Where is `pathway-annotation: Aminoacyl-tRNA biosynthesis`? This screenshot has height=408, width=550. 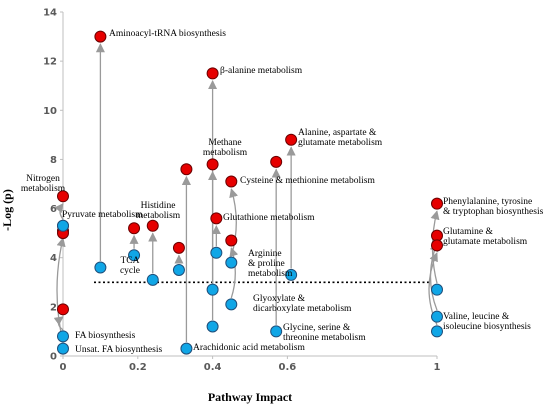
pathway-annotation: Aminoacyl-tRNA biosynthesis is located at coordinates (167, 34).